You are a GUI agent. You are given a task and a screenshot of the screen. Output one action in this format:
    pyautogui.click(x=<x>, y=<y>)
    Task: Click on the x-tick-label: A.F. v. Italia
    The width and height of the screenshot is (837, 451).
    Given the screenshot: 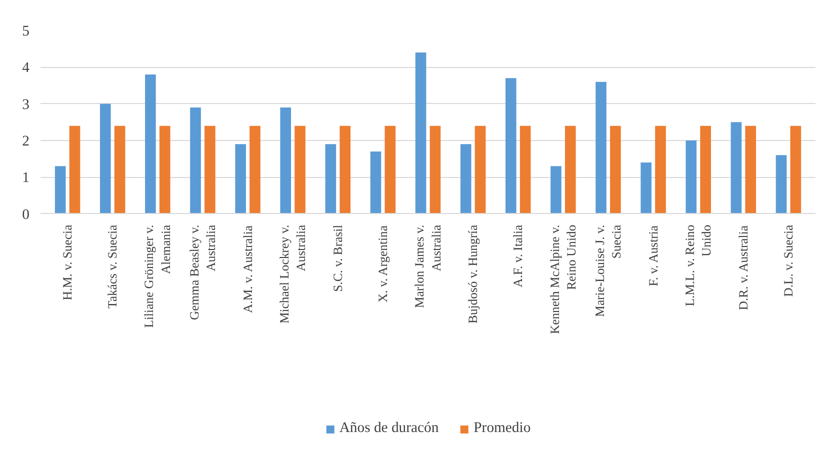 What is the action you would take?
    pyautogui.click(x=518, y=256)
    